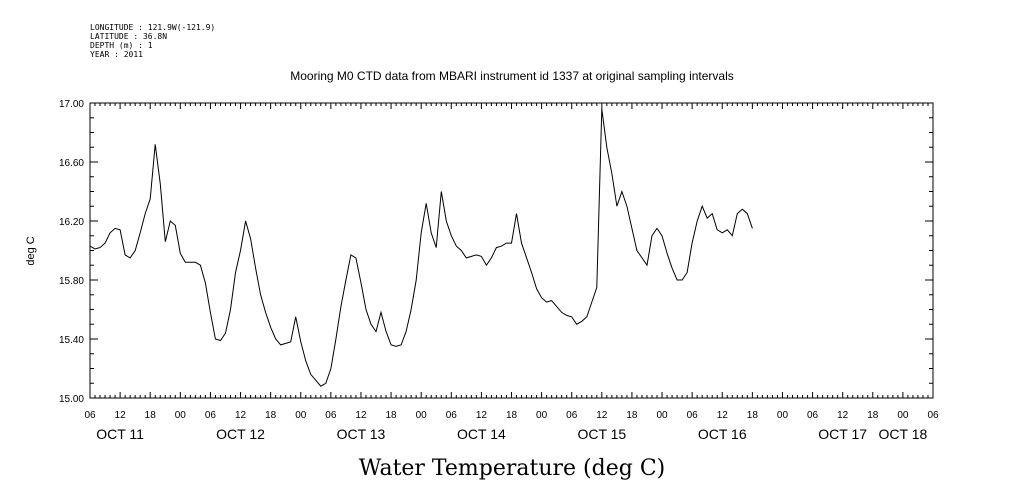 Image resolution: width=1009 pixels, height=504 pixels. I want to click on meta-depth: DEPTH (m) : 1, so click(121, 45).